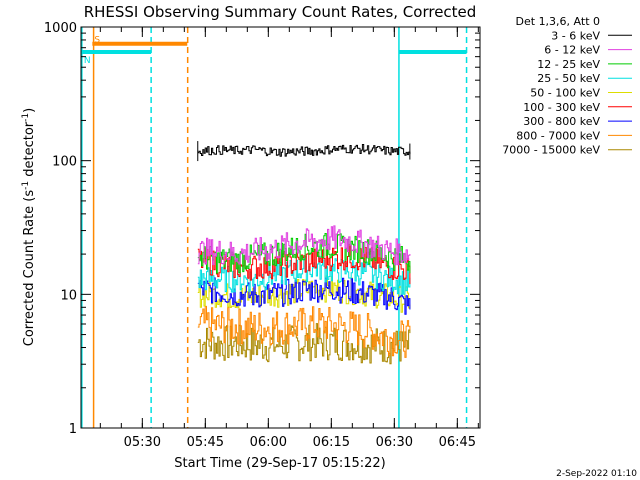 Image resolution: width=640 pixels, height=480 pixels. I want to click on legend-label: 100 - 300 keV, so click(561, 107).